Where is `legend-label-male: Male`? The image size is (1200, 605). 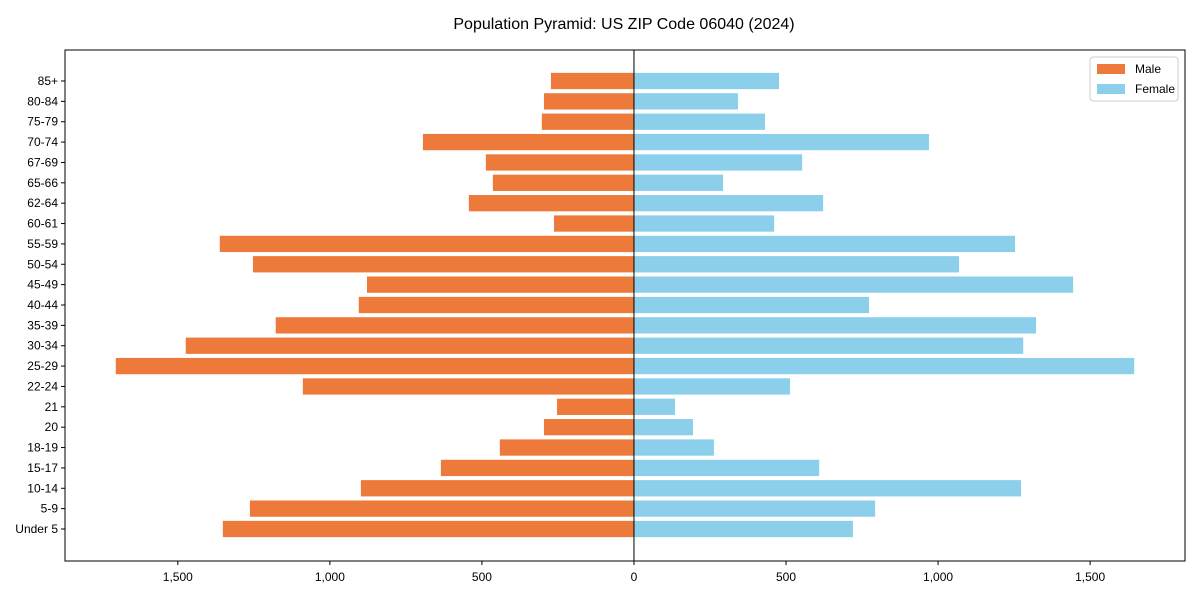
legend-label-male: Male is located at coordinates (1148, 69).